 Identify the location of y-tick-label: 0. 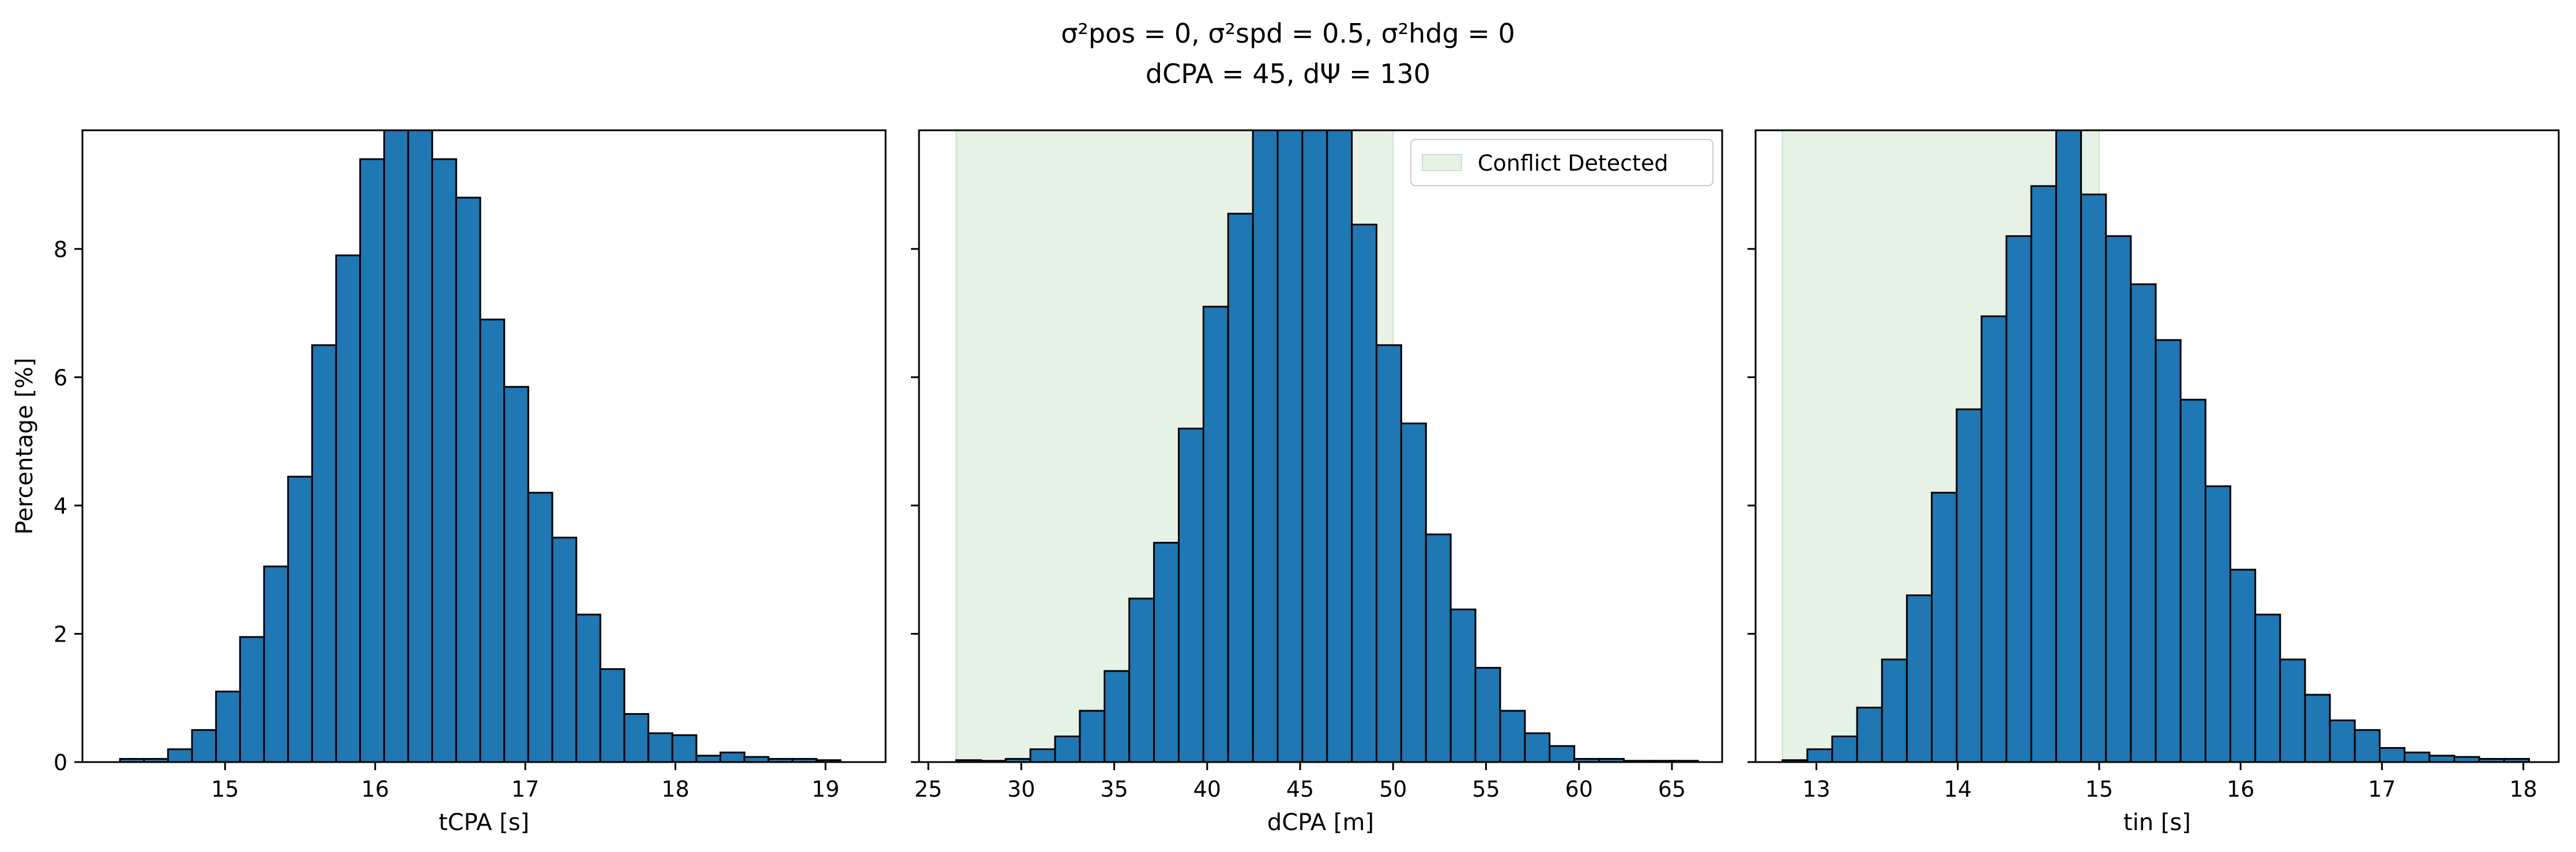
(60, 762).